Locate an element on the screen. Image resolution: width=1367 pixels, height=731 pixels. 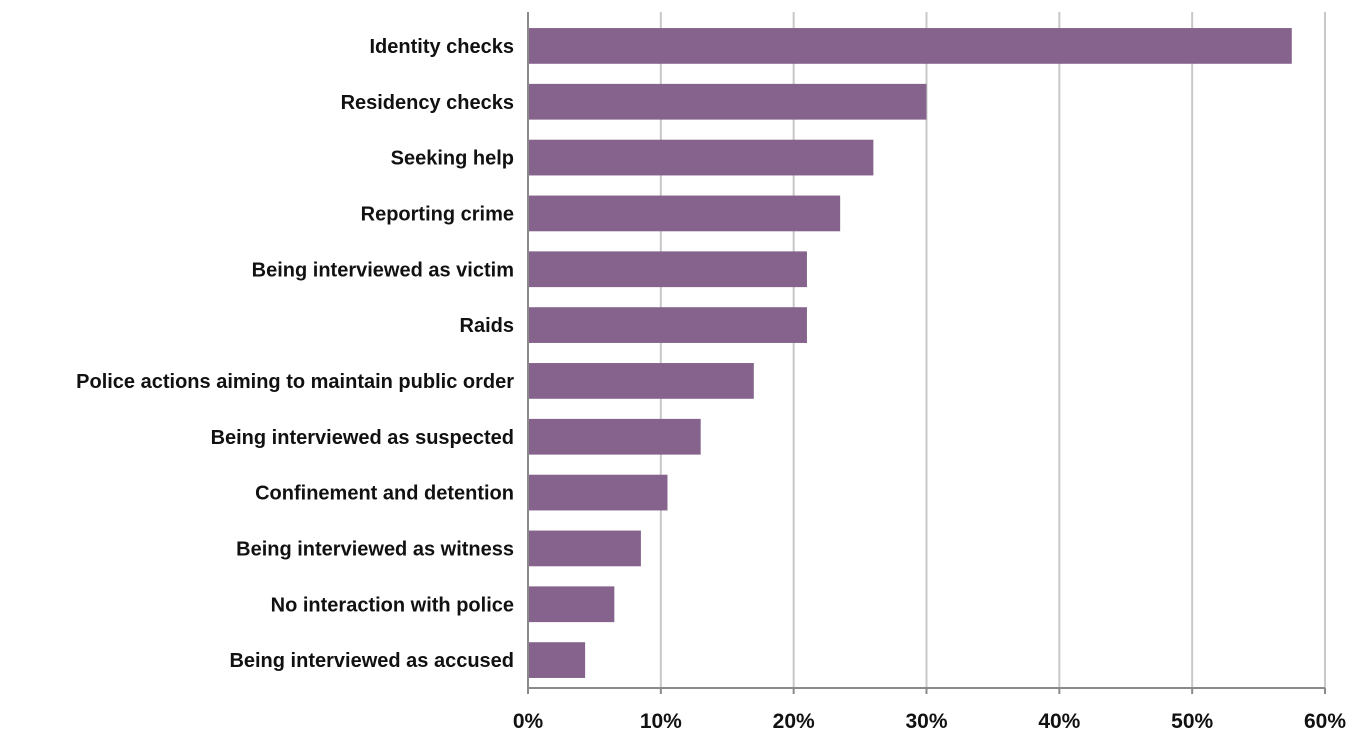
category-label: Identity checks is located at coordinates (441, 47).